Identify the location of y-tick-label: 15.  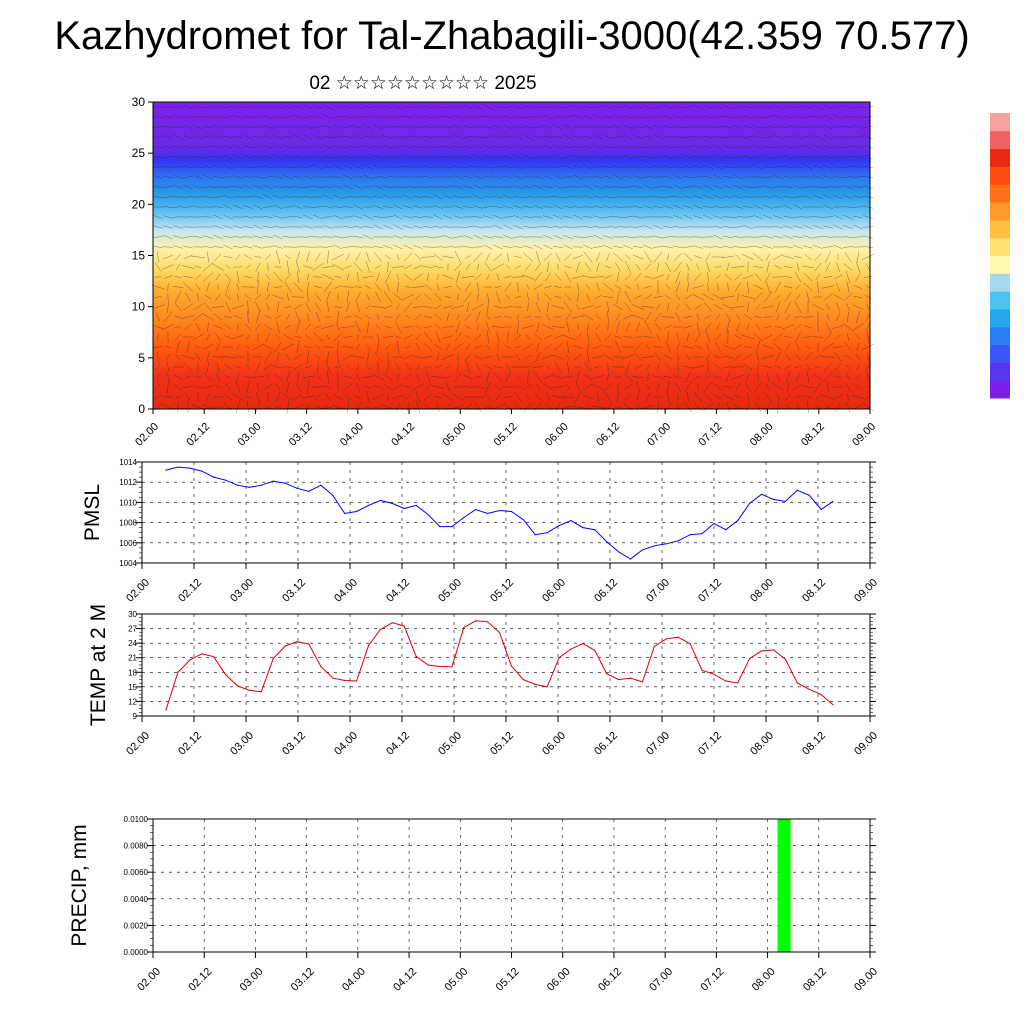
(132, 687).